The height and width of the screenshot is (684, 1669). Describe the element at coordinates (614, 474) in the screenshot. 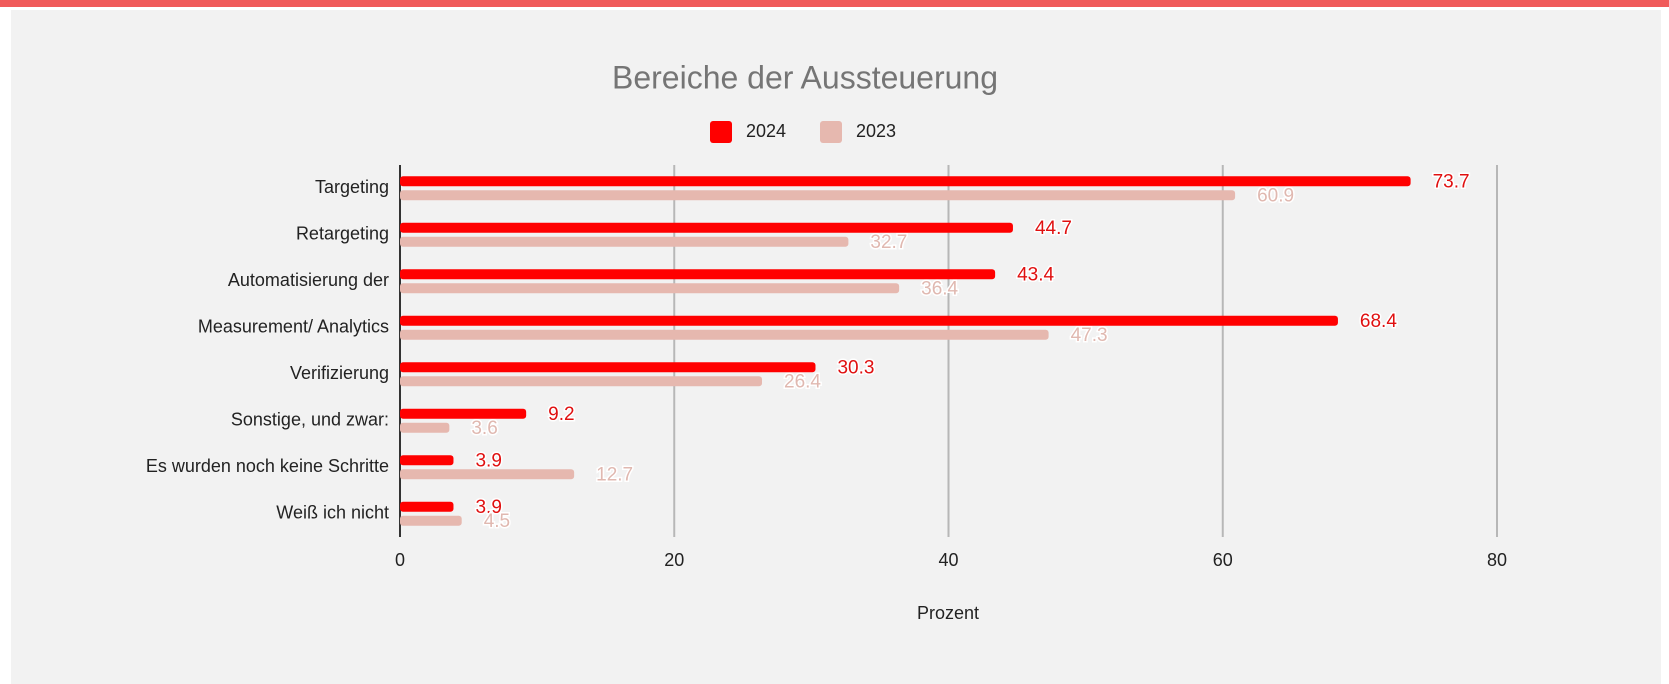

I see `value-label: 12.7` at that location.